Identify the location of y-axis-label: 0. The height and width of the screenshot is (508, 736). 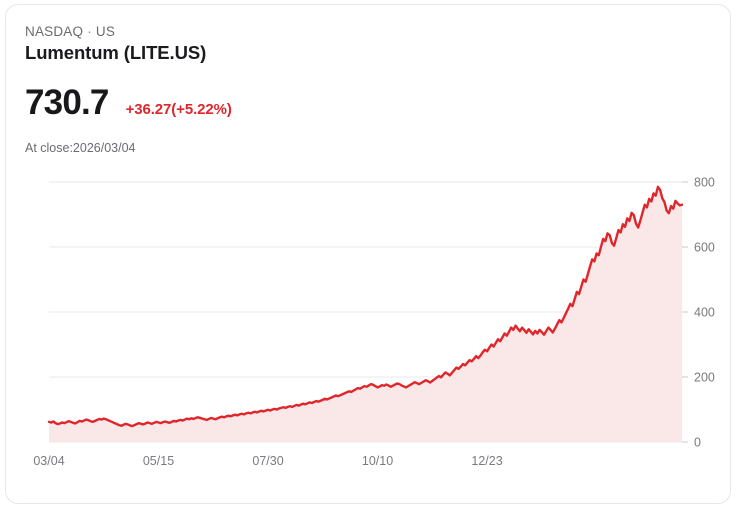
(697, 443).